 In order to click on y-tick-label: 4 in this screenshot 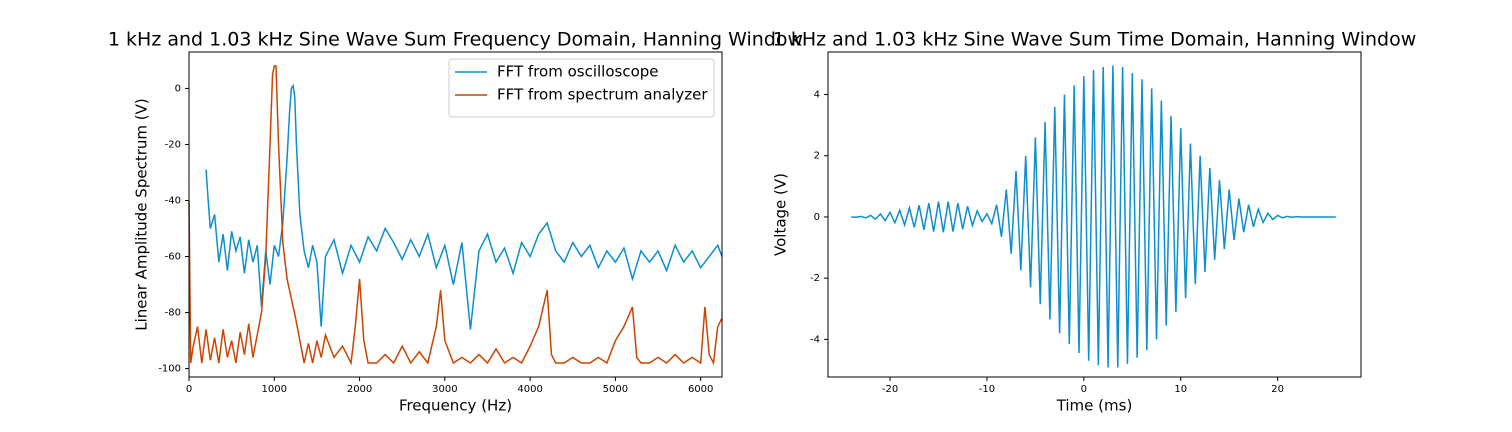, I will do `click(817, 95)`.